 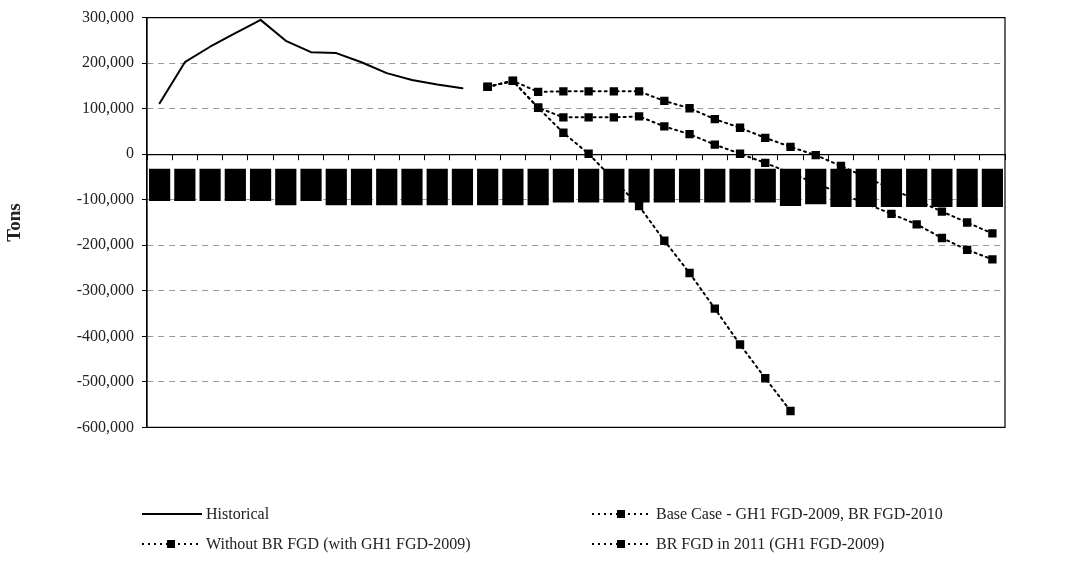 I want to click on y-tick-label: -600,000, so click(x=105, y=426).